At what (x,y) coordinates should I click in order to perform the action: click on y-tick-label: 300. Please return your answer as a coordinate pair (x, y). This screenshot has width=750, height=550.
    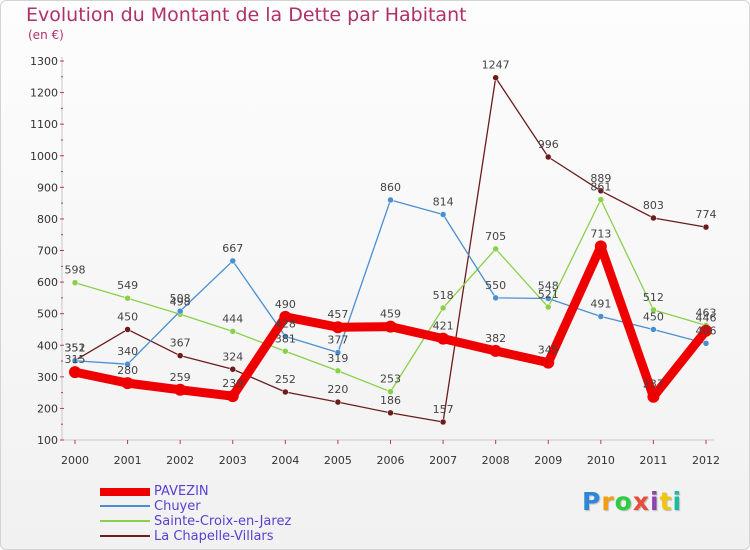
    Looking at the image, I should click on (47, 377).